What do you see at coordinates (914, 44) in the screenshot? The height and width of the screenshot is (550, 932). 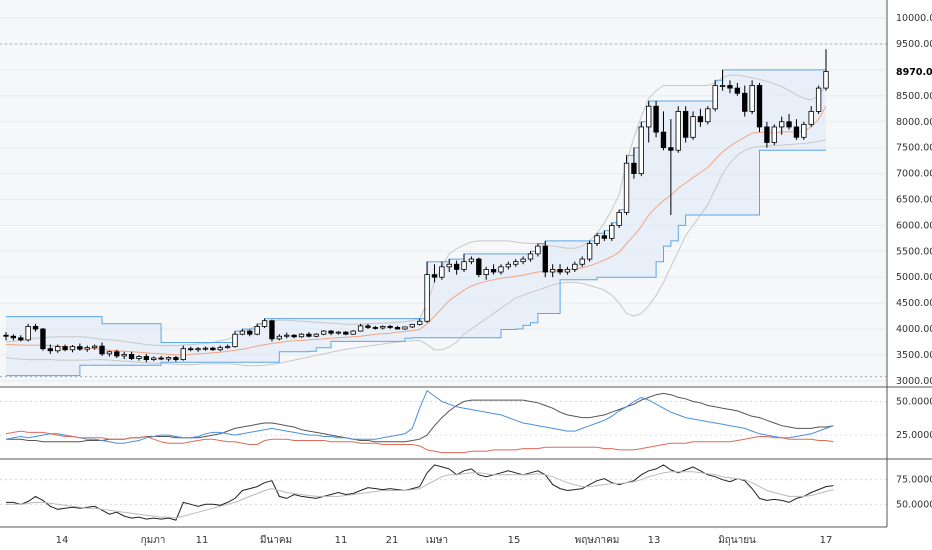 I see `price-tick-label: 9500.00` at bounding box center [914, 44].